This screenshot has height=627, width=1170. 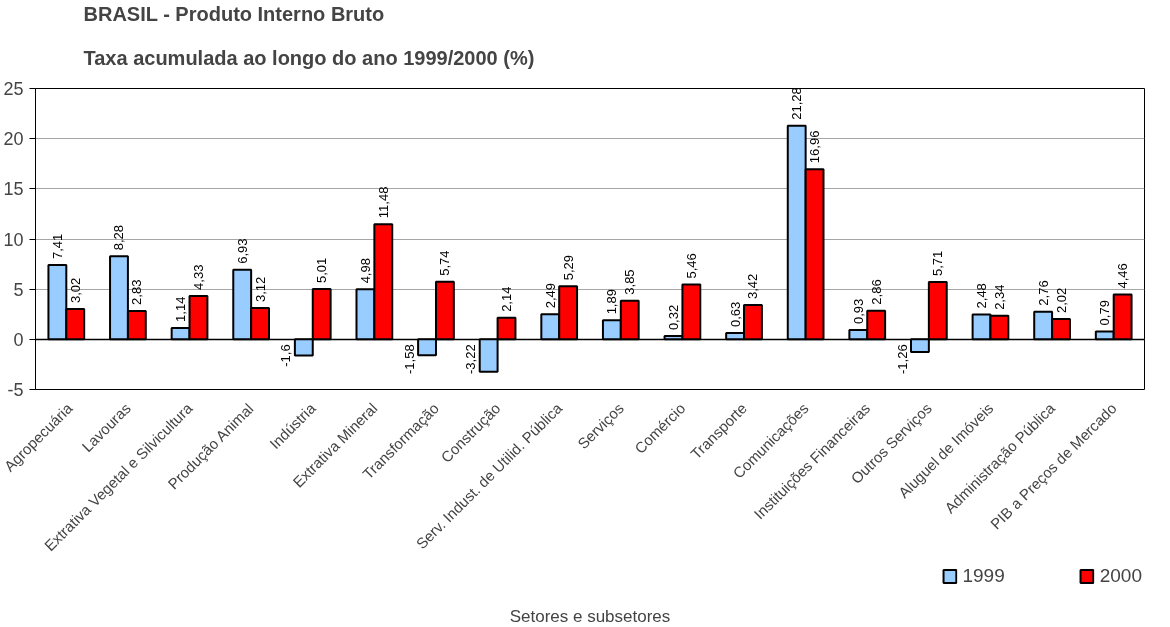 What do you see at coordinates (612, 302) in the screenshot?
I see `data-label: 1,89` at bounding box center [612, 302].